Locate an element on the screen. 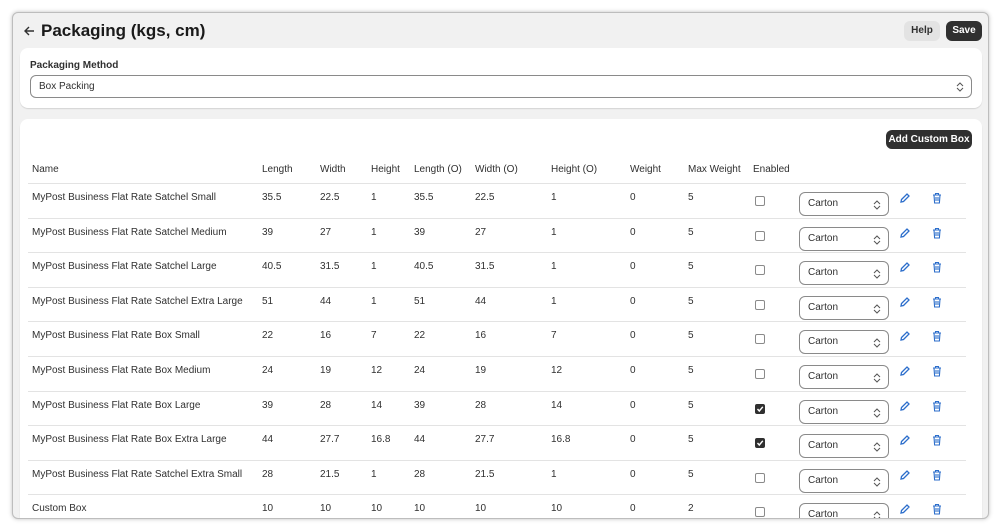 The image size is (1000, 530). cell-number: 22.5 is located at coordinates (485, 197).